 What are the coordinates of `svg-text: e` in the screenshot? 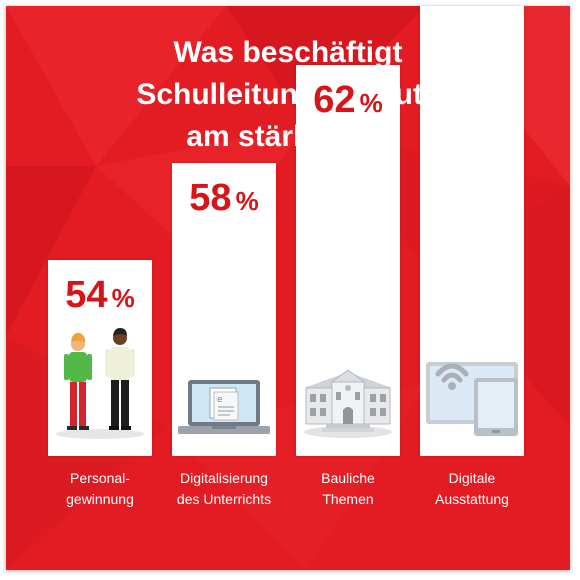 It's located at (220, 400).